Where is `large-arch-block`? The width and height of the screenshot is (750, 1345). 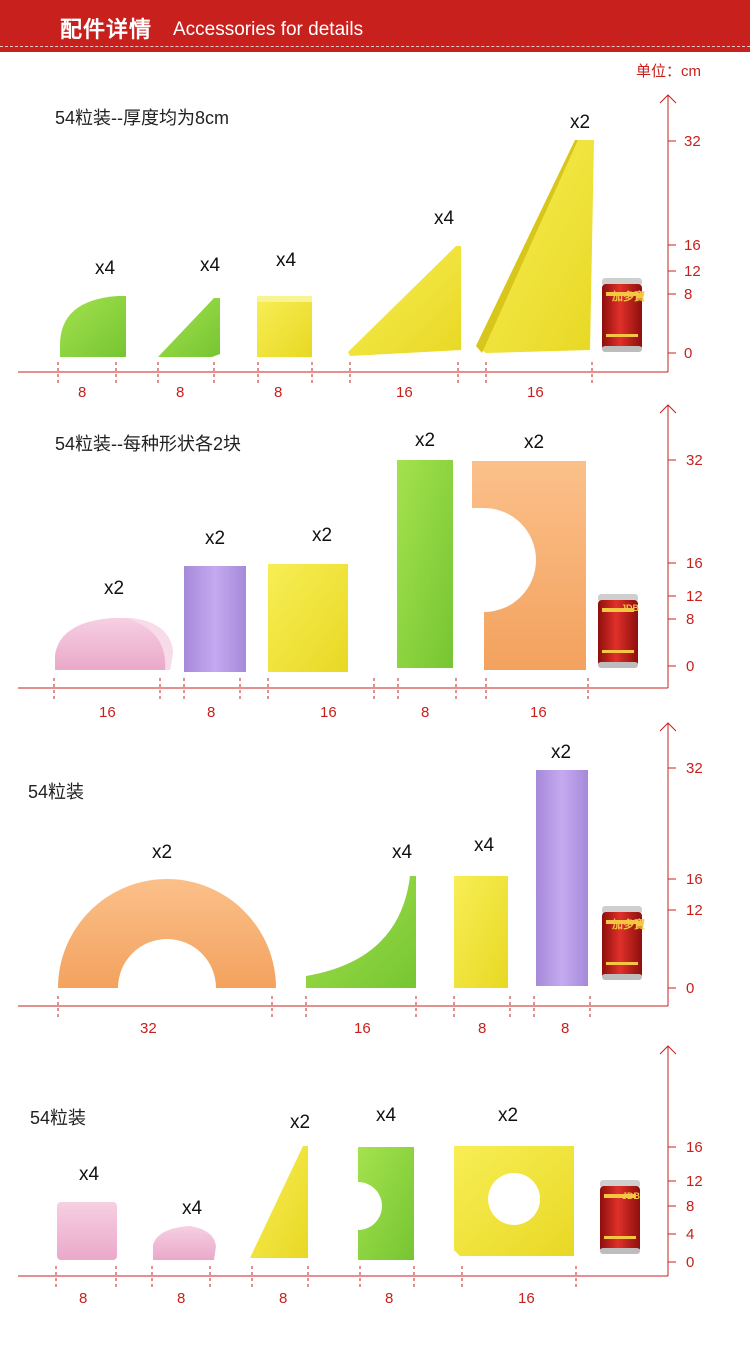
large-arch-block is located at coordinates (167, 933).